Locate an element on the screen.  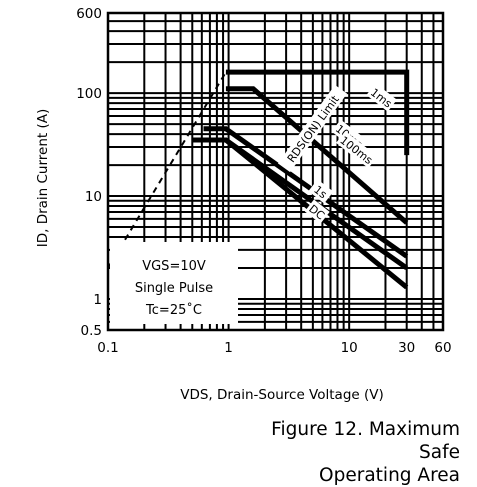
curve-100ms is located at coordinates (306, 192).